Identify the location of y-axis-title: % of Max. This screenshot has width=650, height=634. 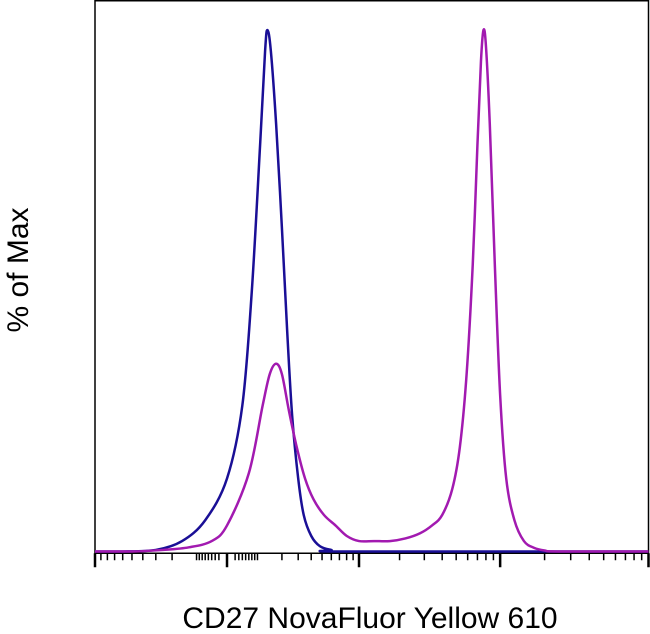
(18, 269).